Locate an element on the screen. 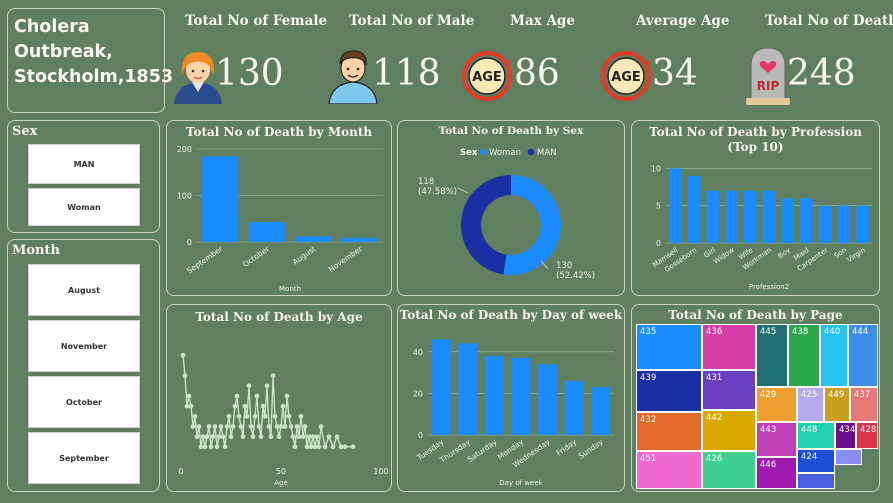 This screenshot has width=893, height=503. treemap-cell: 442 is located at coordinates (729, 430).